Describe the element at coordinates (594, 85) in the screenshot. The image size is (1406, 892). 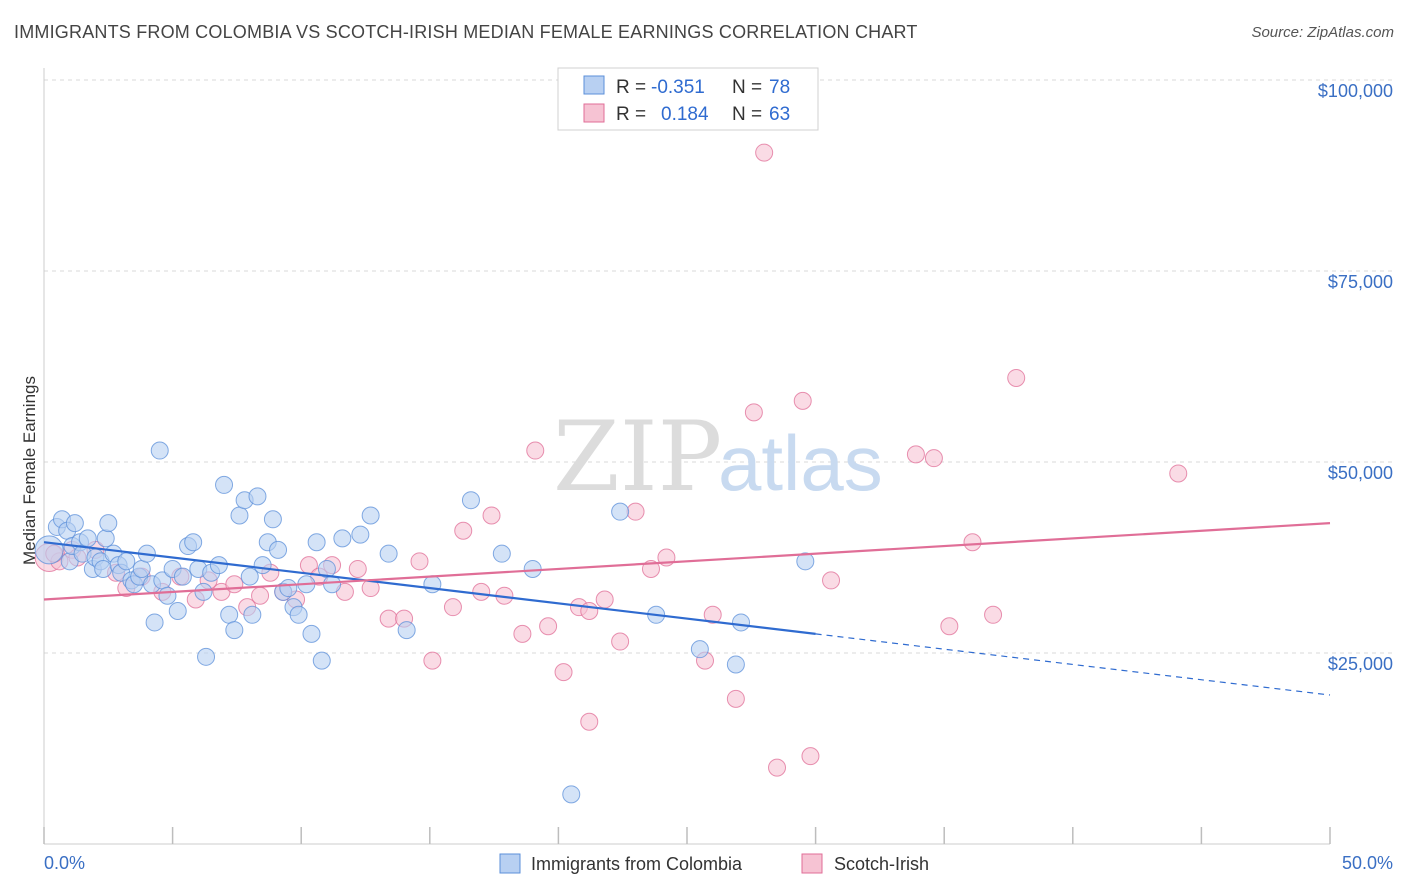
I see `legend-swatch-blue` at that location.